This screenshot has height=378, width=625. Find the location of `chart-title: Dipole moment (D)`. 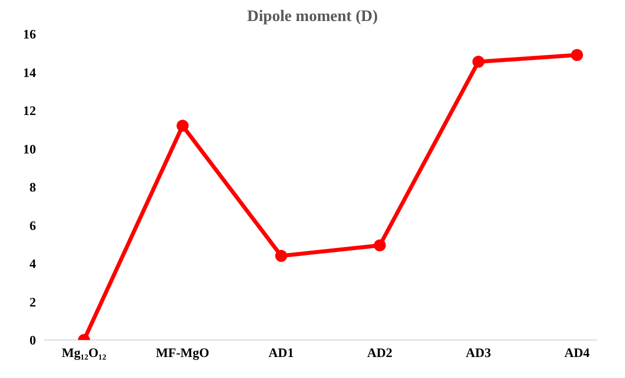

chart-title: Dipole moment (D) is located at coordinates (312, 17).